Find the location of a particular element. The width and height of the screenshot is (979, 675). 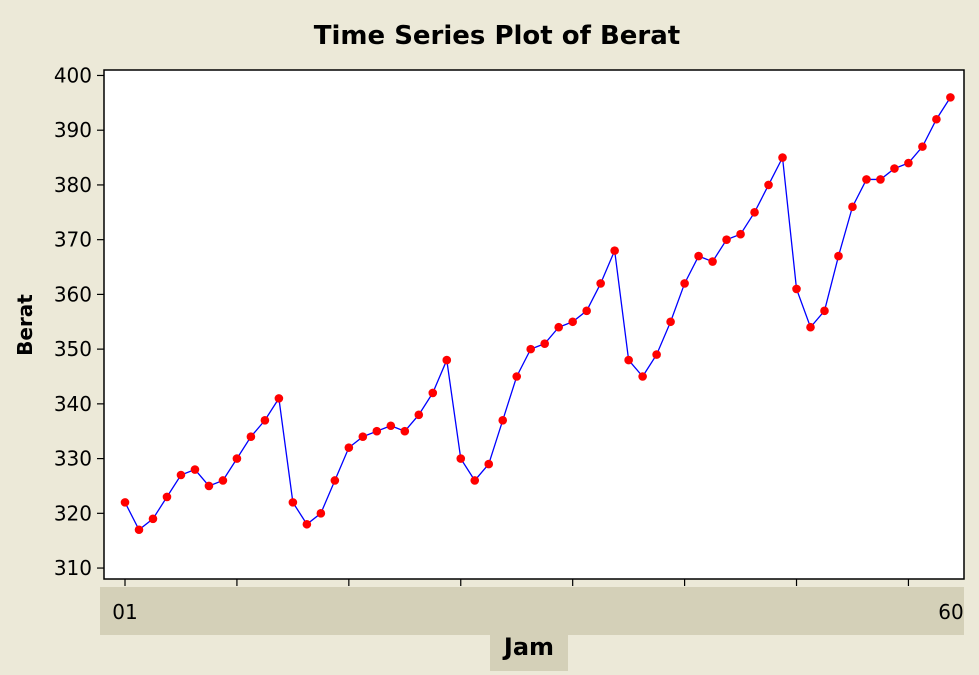

y-tick-label: 390 is located at coordinates (73, 130).